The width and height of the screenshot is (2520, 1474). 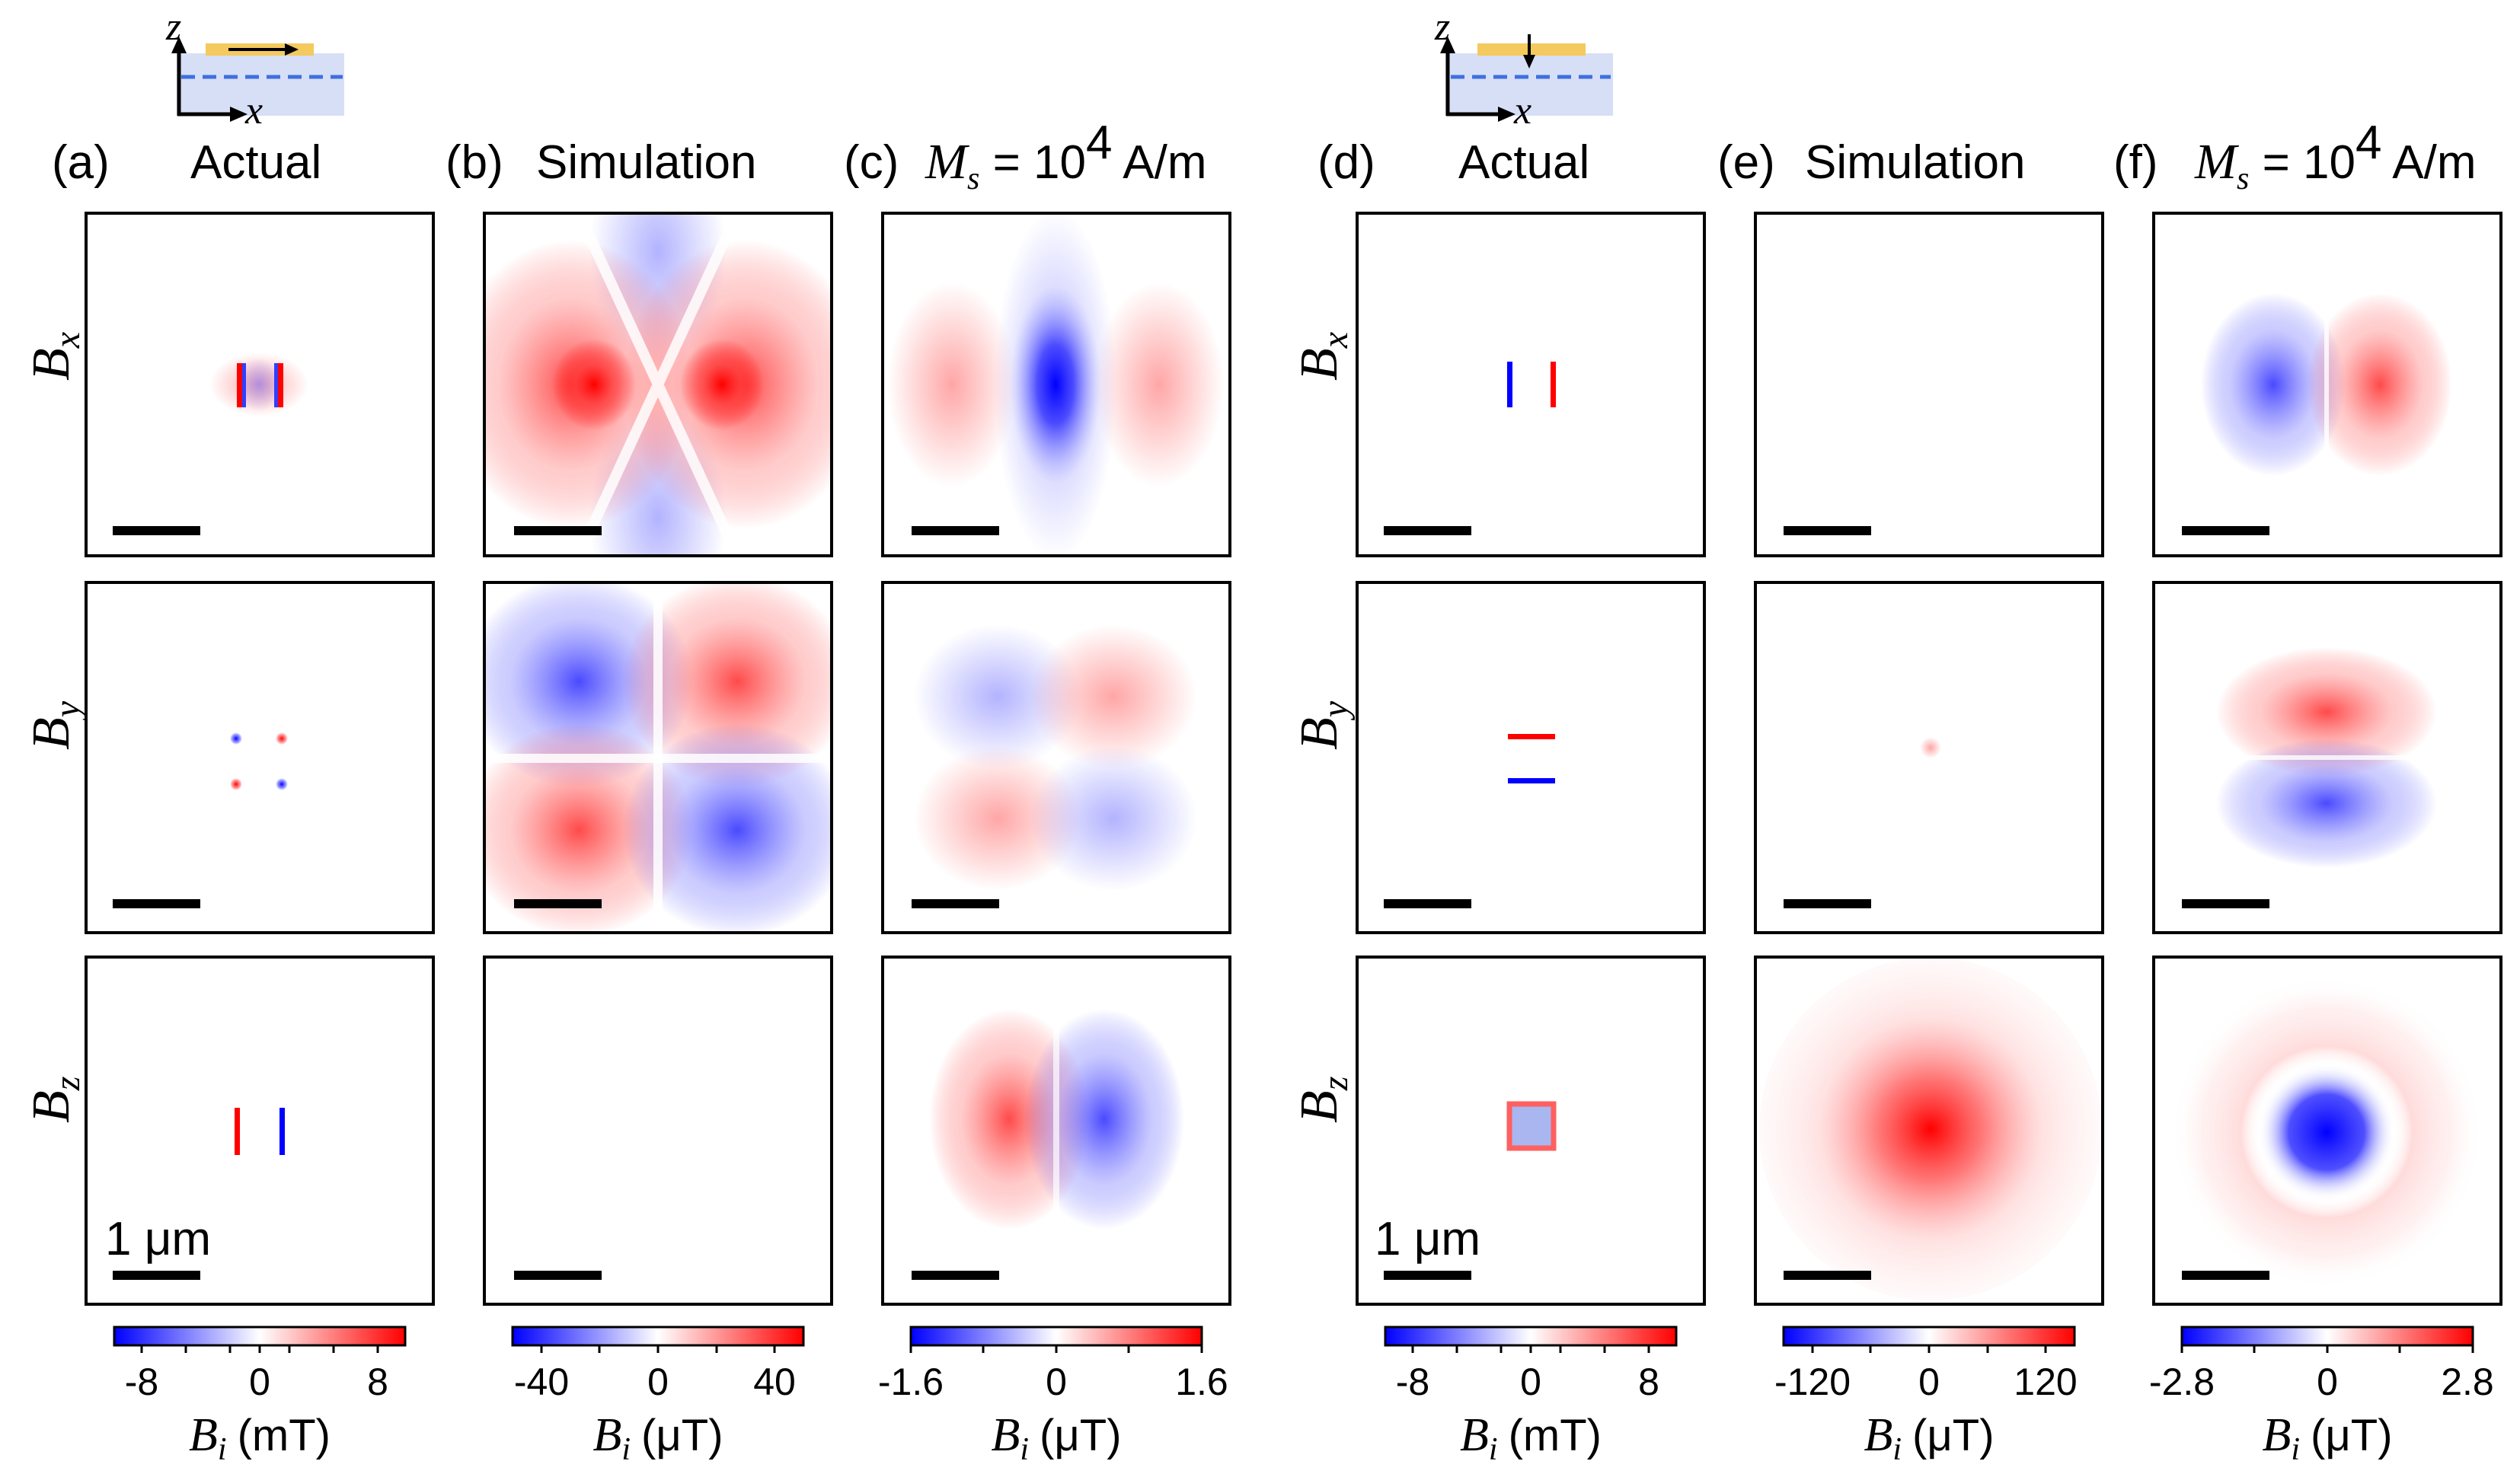 I want to click on frame-f-by, so click(x=2327, y=757).